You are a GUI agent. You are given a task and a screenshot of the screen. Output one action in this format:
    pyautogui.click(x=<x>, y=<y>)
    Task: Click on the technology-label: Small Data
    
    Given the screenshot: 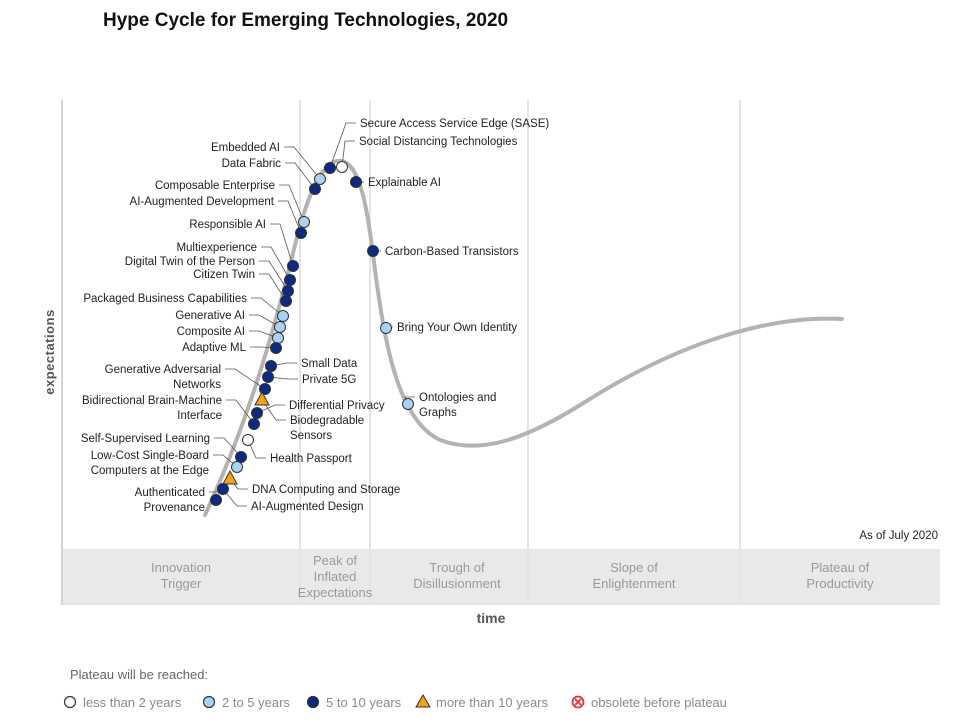 What is the action you would take?
    pyautogui.click(x=329, y=364)
    